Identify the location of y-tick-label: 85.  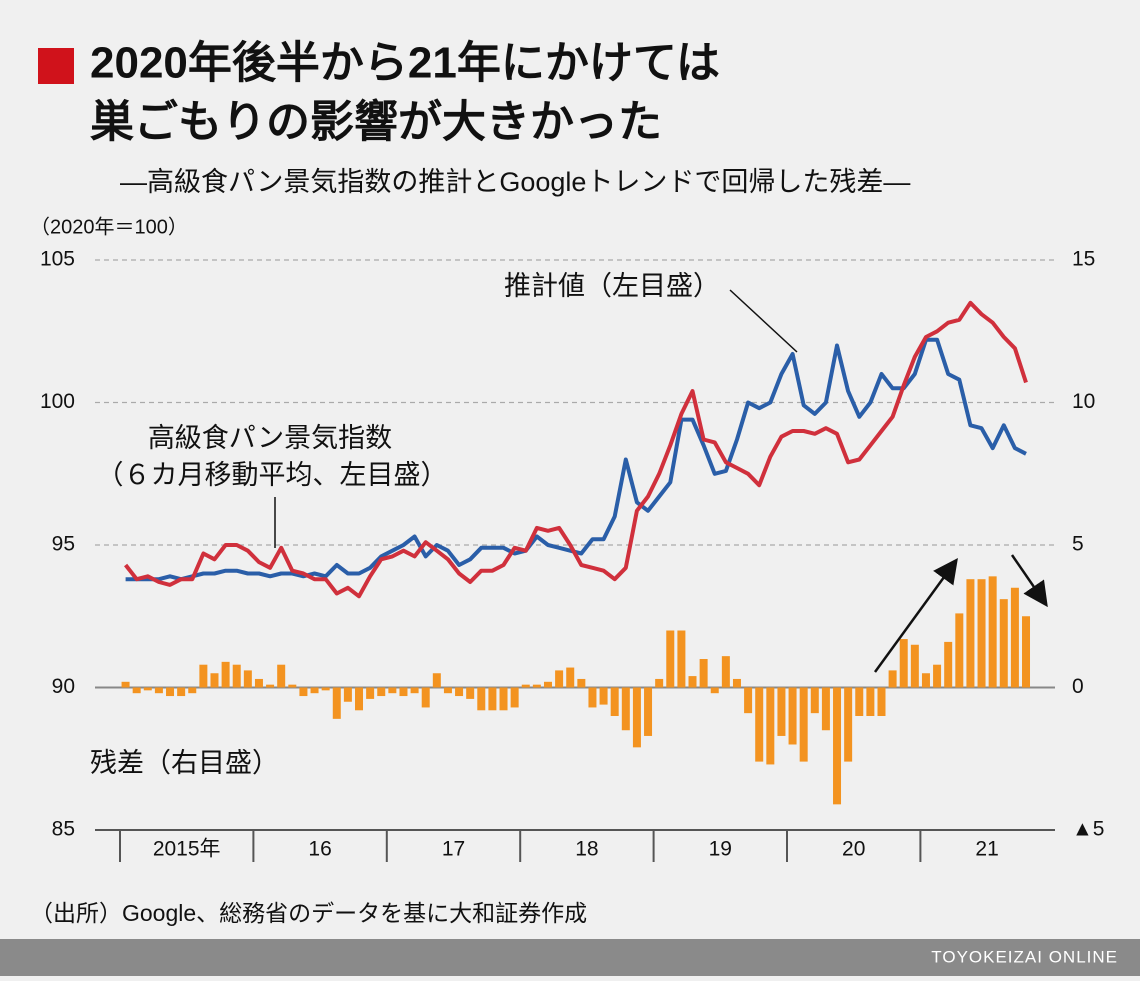
(63, 829).